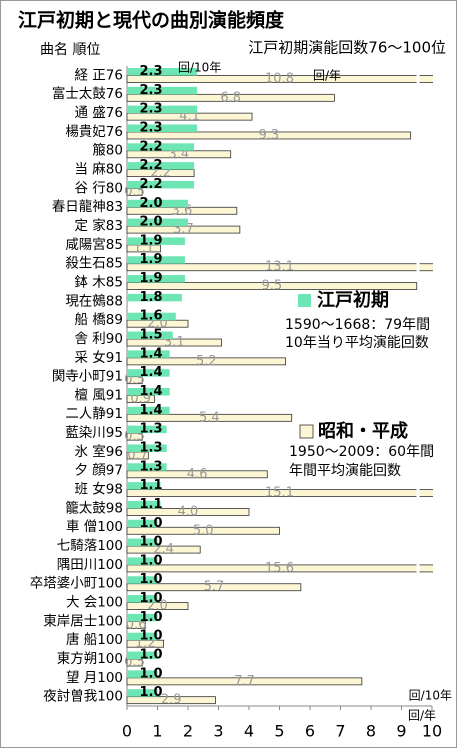  What do you see at coordinates (94, 639) in the screenshot?
I see `category-label: 唐 船100` at bounding box center [94, 639].